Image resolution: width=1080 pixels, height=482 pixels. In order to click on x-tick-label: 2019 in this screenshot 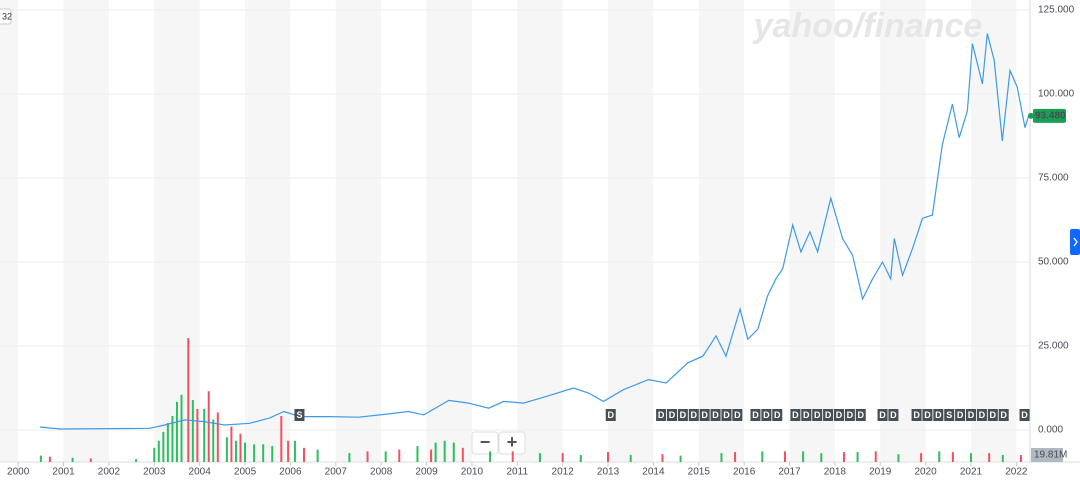, I will do `click(880, 472)`.